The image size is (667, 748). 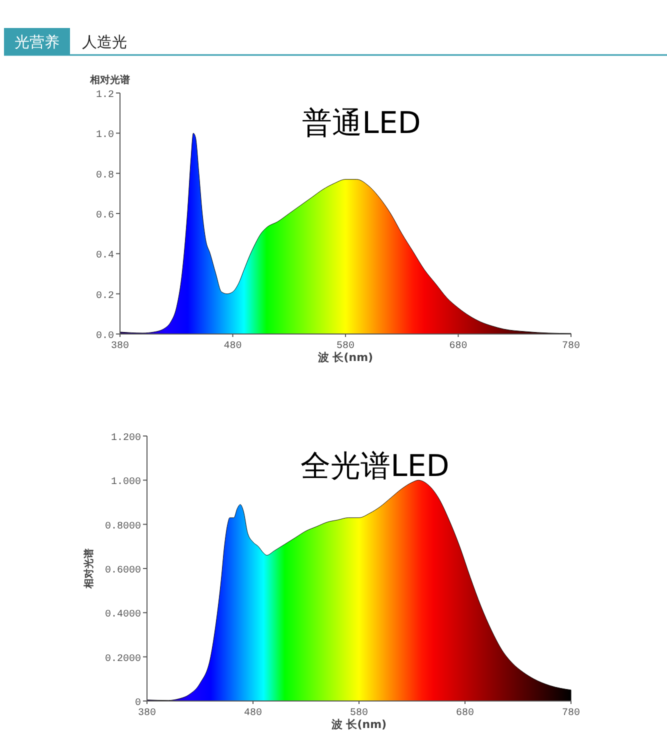 I want to click on y-tick-label: 0.6000, so click(x=122, y=571).